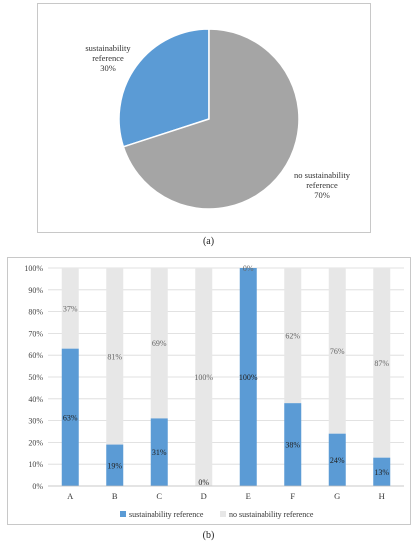  I want to click on data-label-sustainability-E: 100%, so click(248, 377).